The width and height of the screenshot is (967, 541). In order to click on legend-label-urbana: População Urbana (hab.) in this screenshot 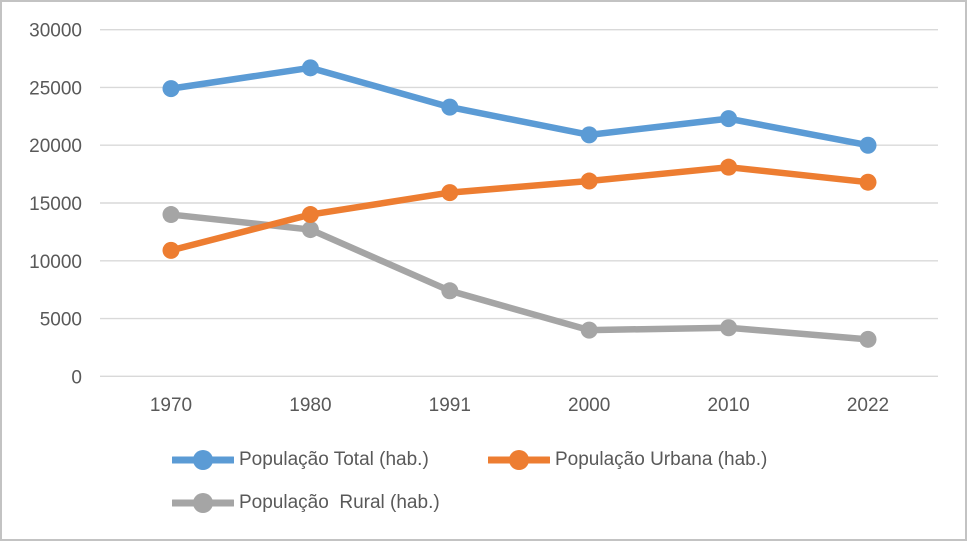, I will do `click(661, 459)`.